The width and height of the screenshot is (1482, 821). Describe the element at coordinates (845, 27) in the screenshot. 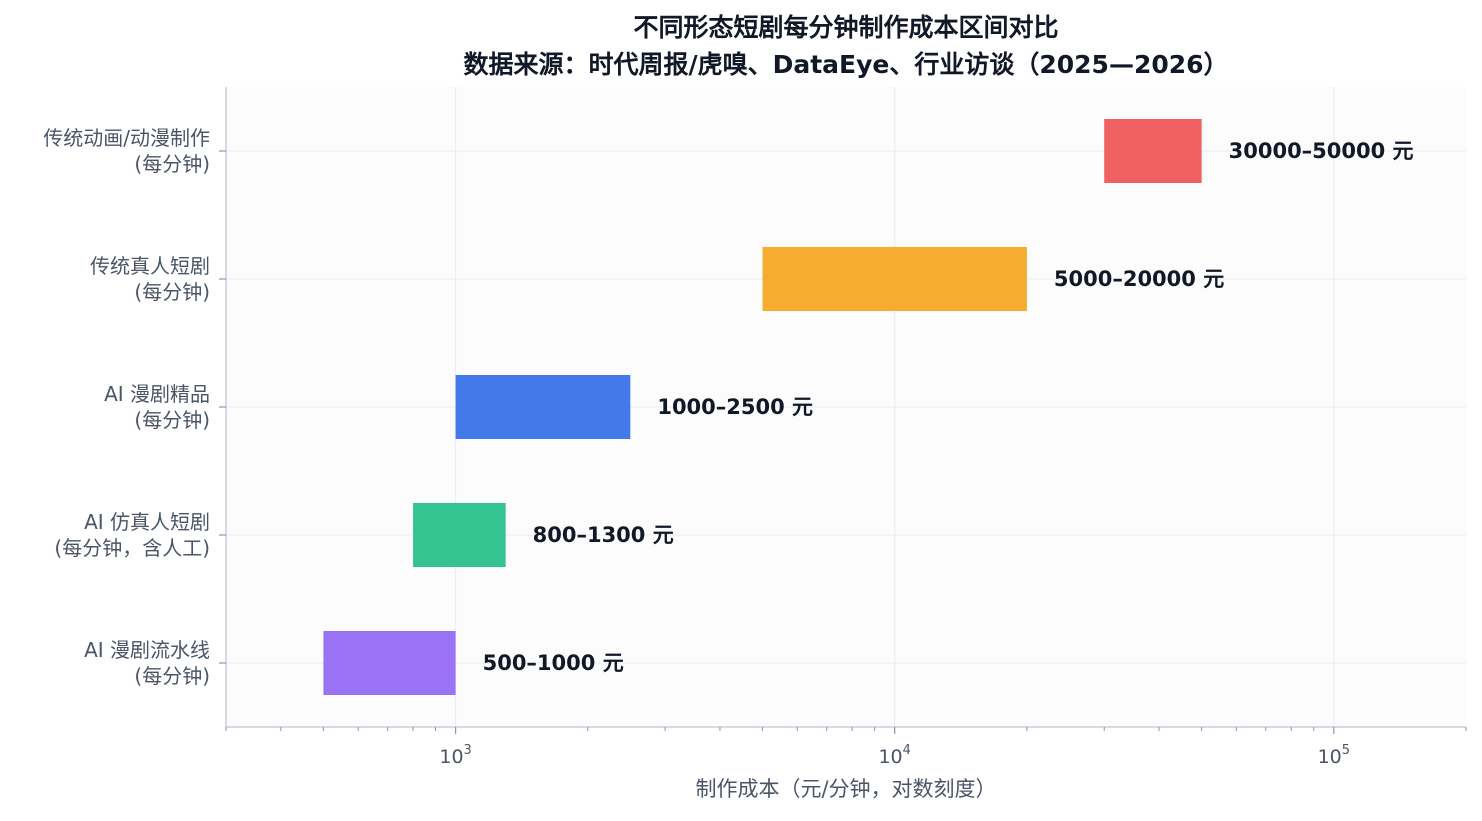

I see `chart-title-line-1: 不同形态短剧每分钟制作成本区间对比` at that location.